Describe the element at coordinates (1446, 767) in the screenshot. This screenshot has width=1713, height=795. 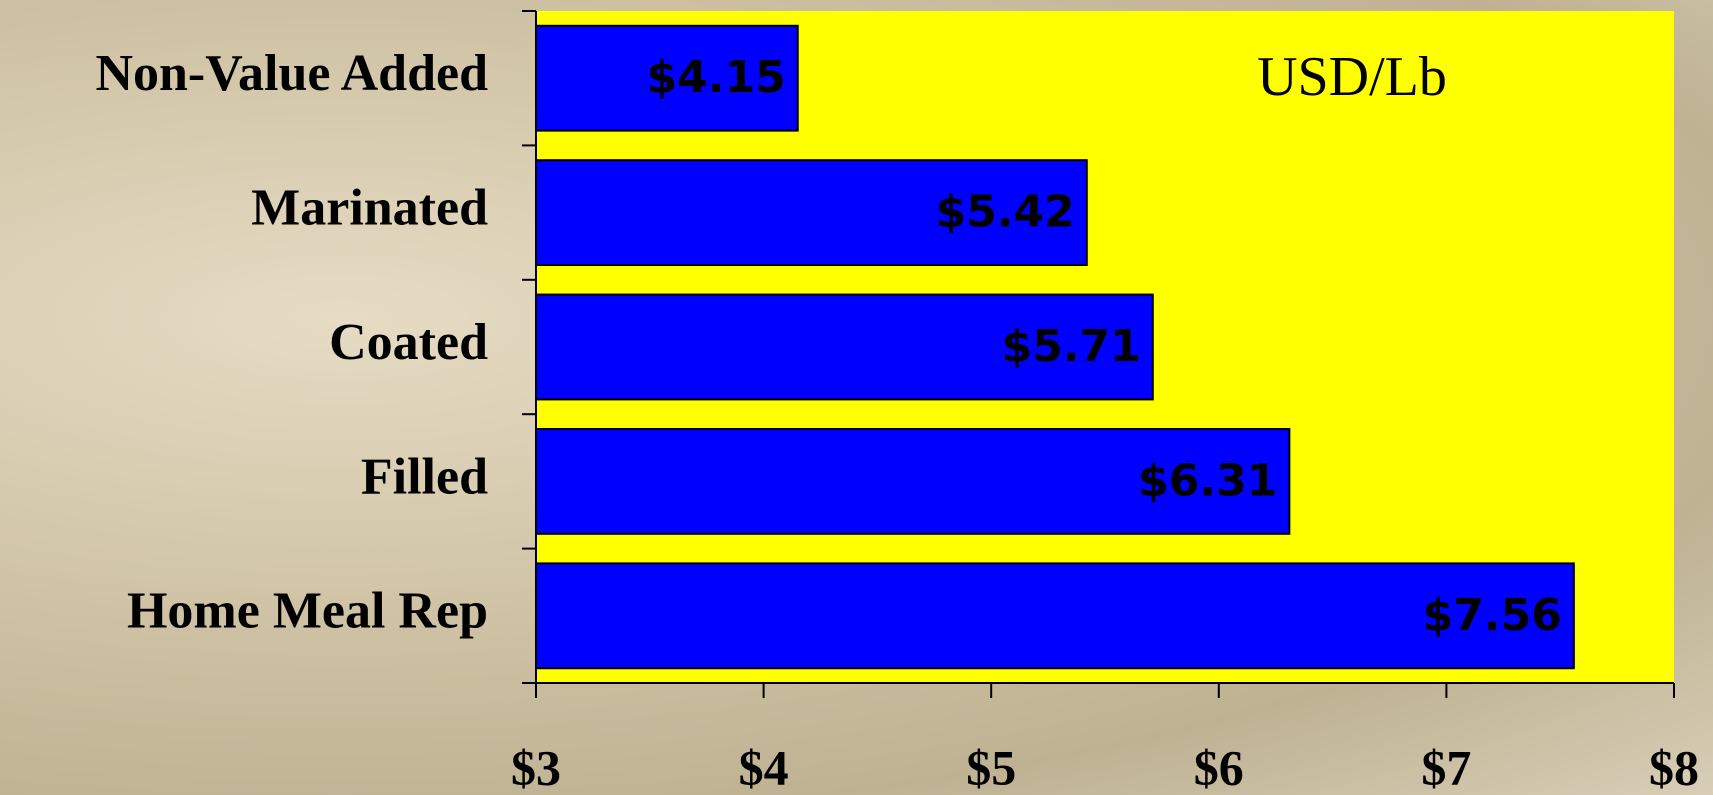
I see `x-tick-label: $7` at that location.